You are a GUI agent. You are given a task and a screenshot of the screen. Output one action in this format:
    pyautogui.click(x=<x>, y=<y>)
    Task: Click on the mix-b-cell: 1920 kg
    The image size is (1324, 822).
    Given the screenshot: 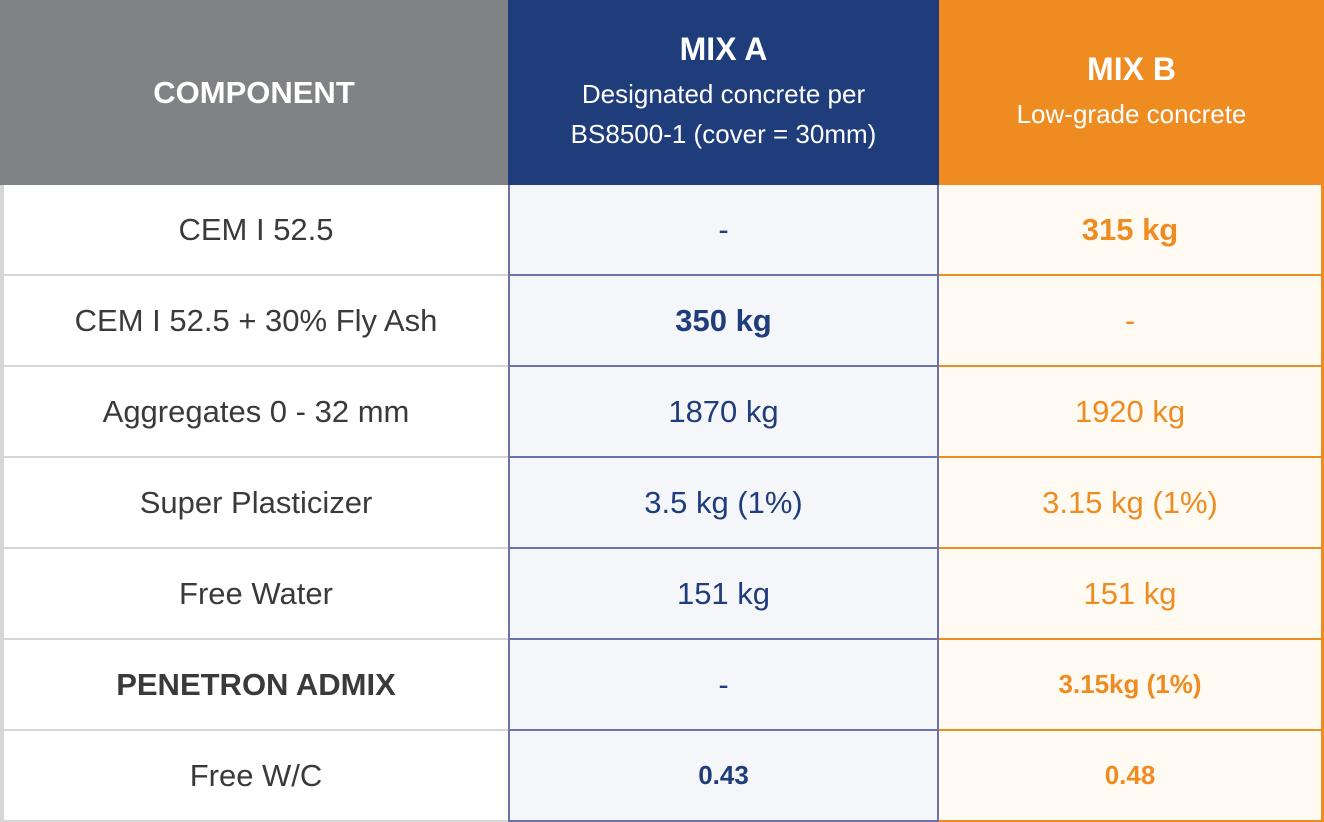 What is the action you would take?
    pyautogui.click(x=1131, y=412)
    